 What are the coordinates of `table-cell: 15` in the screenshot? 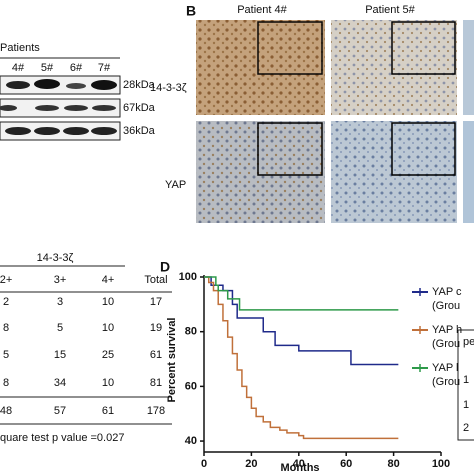 It's located at (60, 355).